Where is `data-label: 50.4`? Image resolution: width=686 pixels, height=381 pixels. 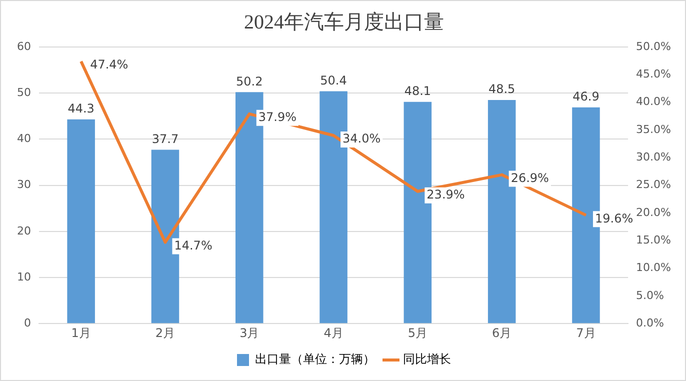 data-label: 50.4 is located at coordinates (333, 80).